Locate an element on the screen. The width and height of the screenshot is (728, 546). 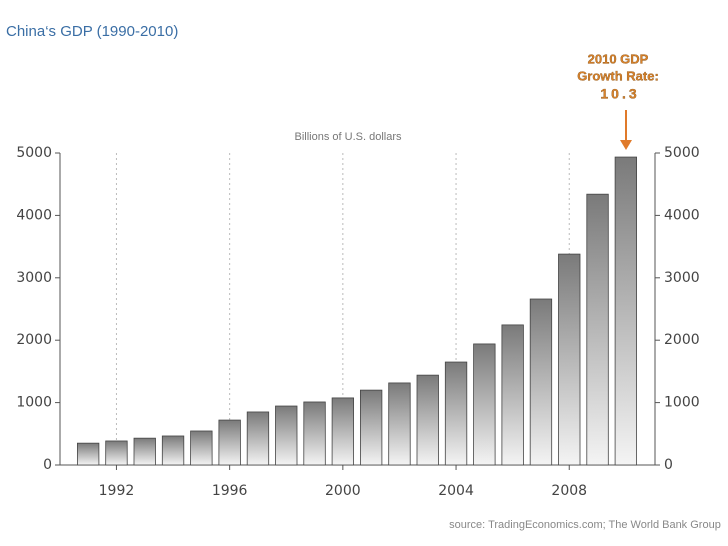
y2-tick-label: 5000 is located at coordinates (682, 153).